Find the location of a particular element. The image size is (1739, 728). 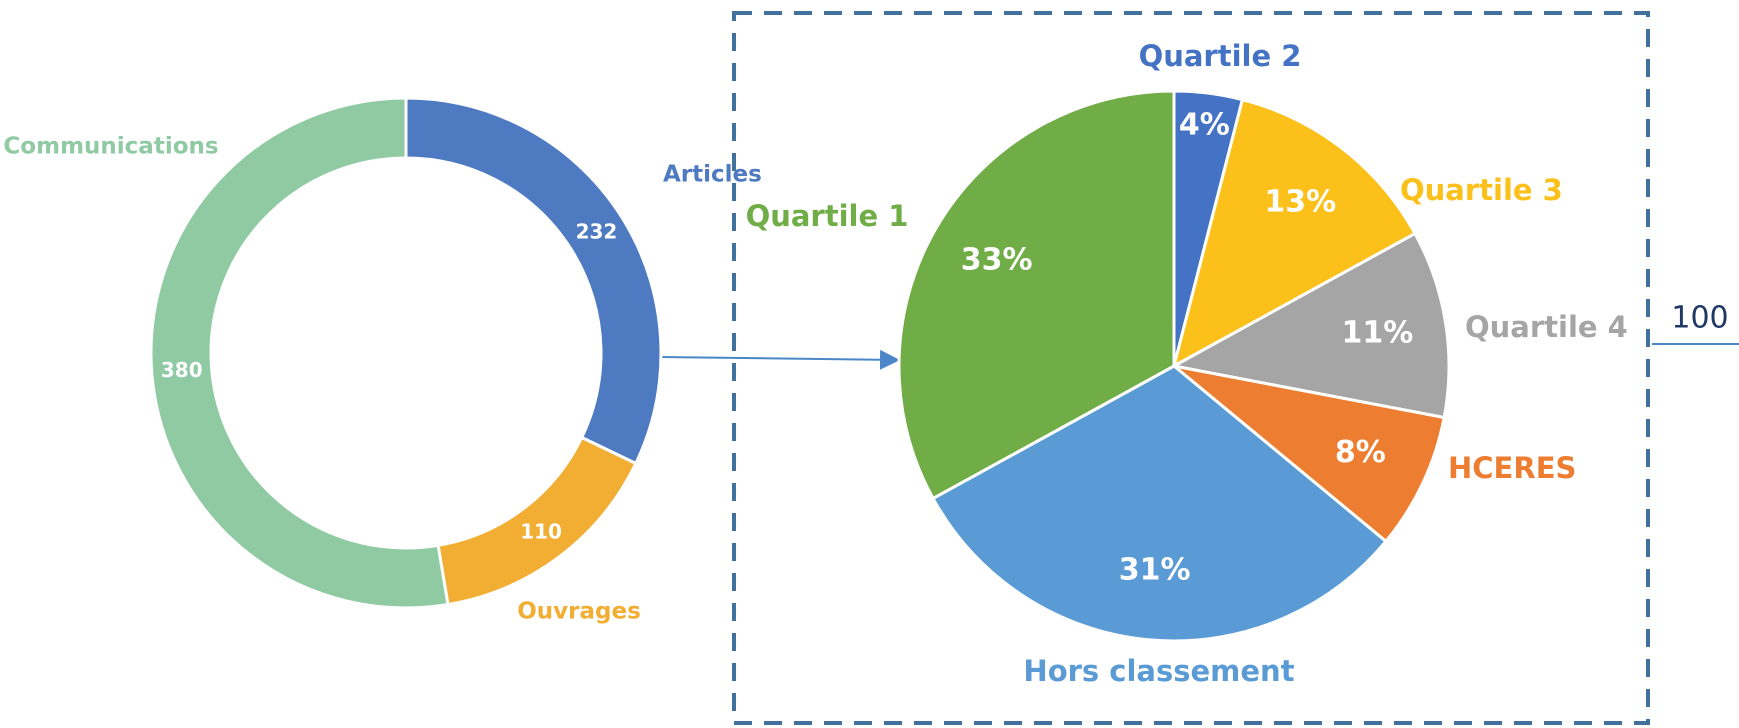

category-label: HCERES is located at coordinates (1512, 468).